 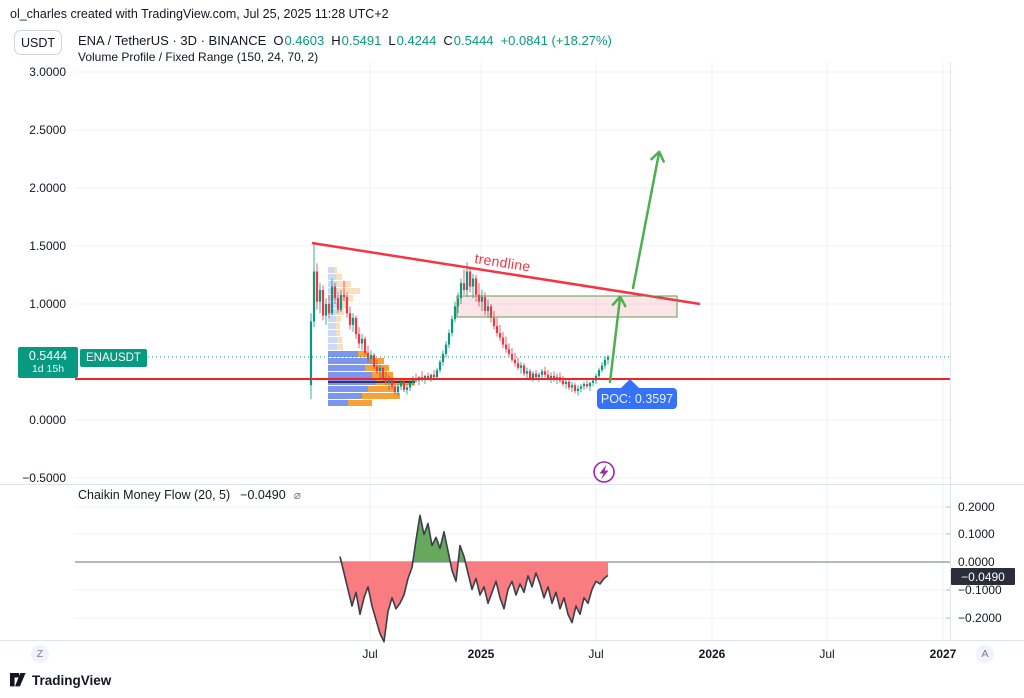 What do you see at coordinates (361, 40) in the screenshot?
I see `ohlc-high-value: 0.5491` at bounding box center [361, 40].